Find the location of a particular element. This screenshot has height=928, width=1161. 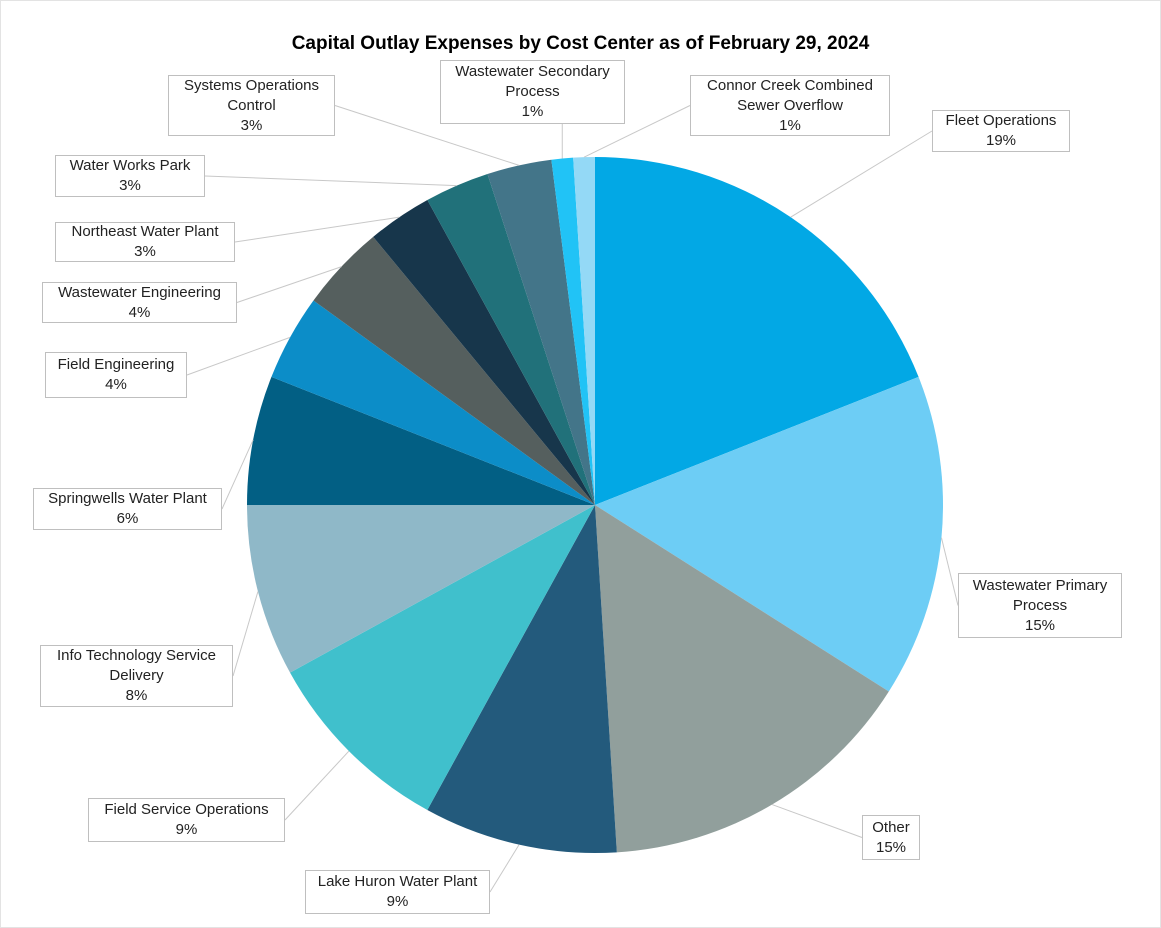

label-name: Wastewater Engineering is located at coordinates (139, 292).